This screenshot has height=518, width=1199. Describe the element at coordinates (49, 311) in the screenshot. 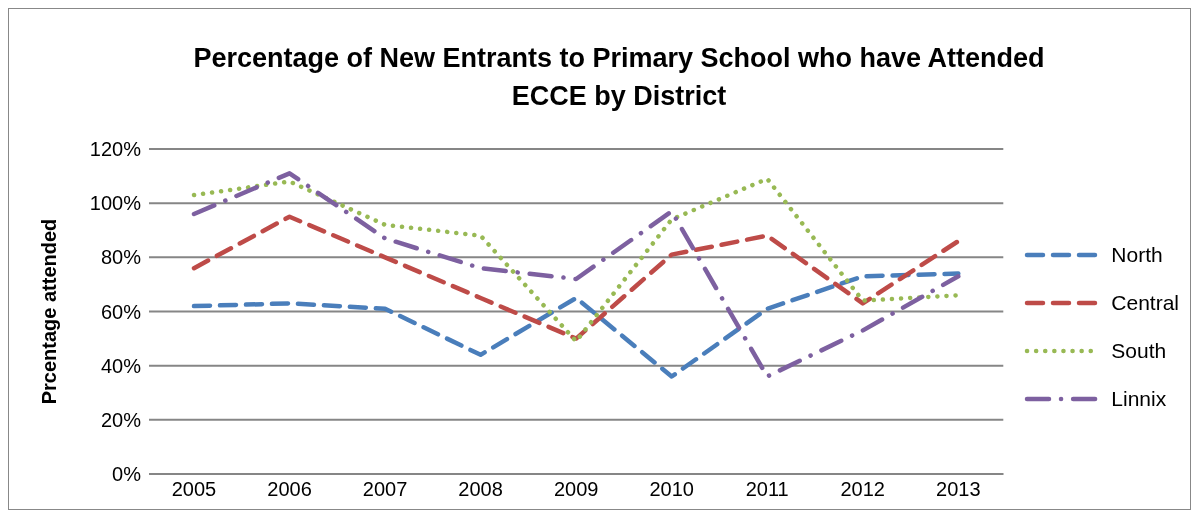

I see `y-axis-title: Prcentage attended` at that location.